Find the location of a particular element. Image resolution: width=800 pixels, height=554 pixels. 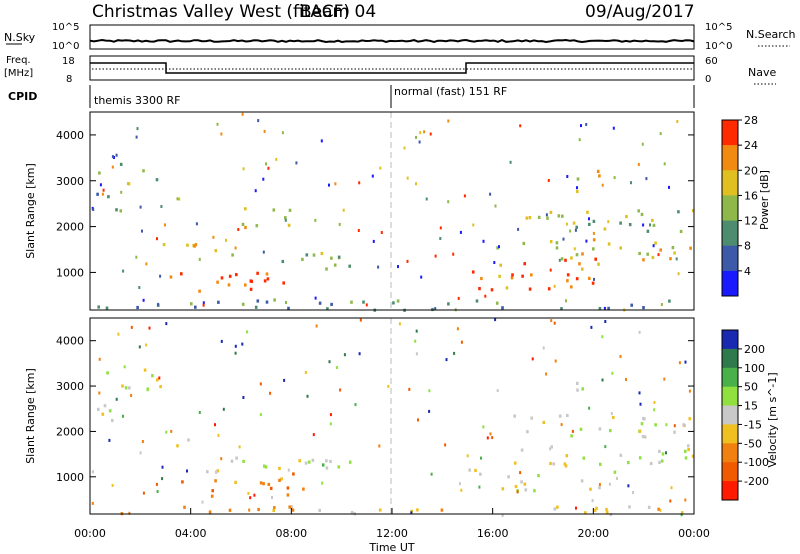

x-tick-label: 04:00 is located at coordinates (191, 533).